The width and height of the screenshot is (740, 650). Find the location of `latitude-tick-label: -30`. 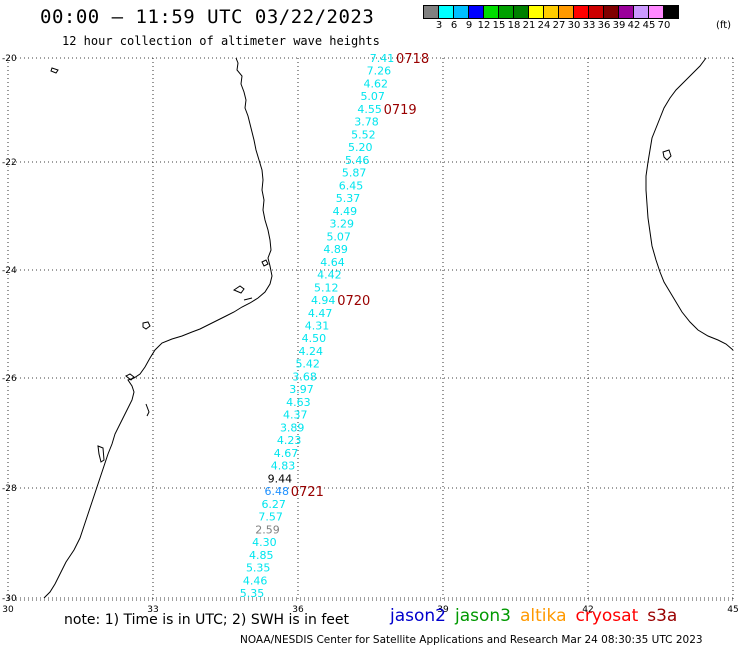

latitude-tick-label: -30 is located at coordinates (9, 599).